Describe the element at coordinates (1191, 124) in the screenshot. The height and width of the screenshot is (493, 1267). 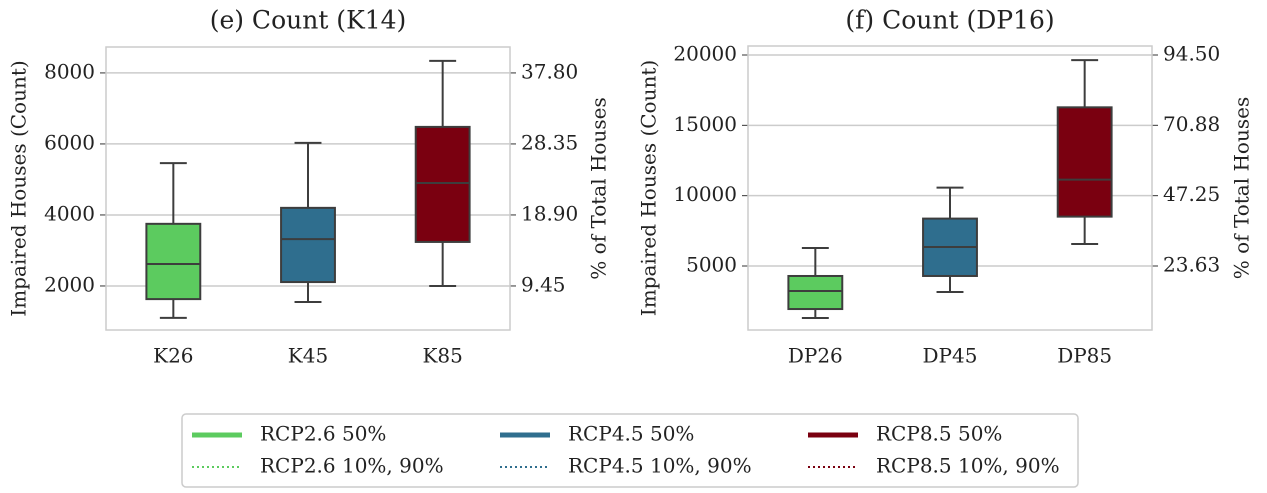
I see `y2-tick-label: 70.88` at that location.